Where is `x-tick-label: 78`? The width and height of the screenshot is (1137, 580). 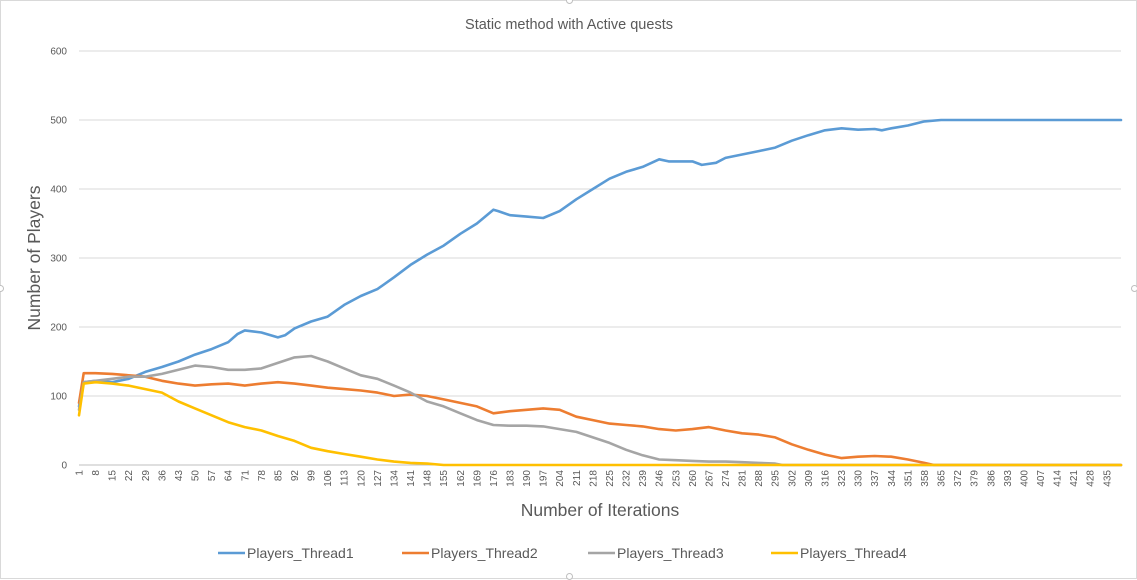
x-tick-label: 78 is located at coordinates (262, 476).